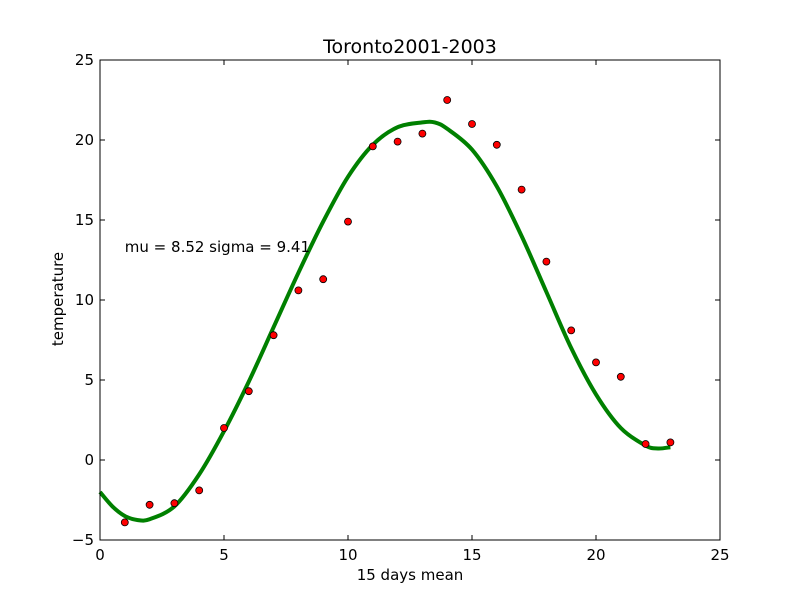  I want to click on fit-annotation: mu = 8.52 sigma = 9.41, so click(217, 247).